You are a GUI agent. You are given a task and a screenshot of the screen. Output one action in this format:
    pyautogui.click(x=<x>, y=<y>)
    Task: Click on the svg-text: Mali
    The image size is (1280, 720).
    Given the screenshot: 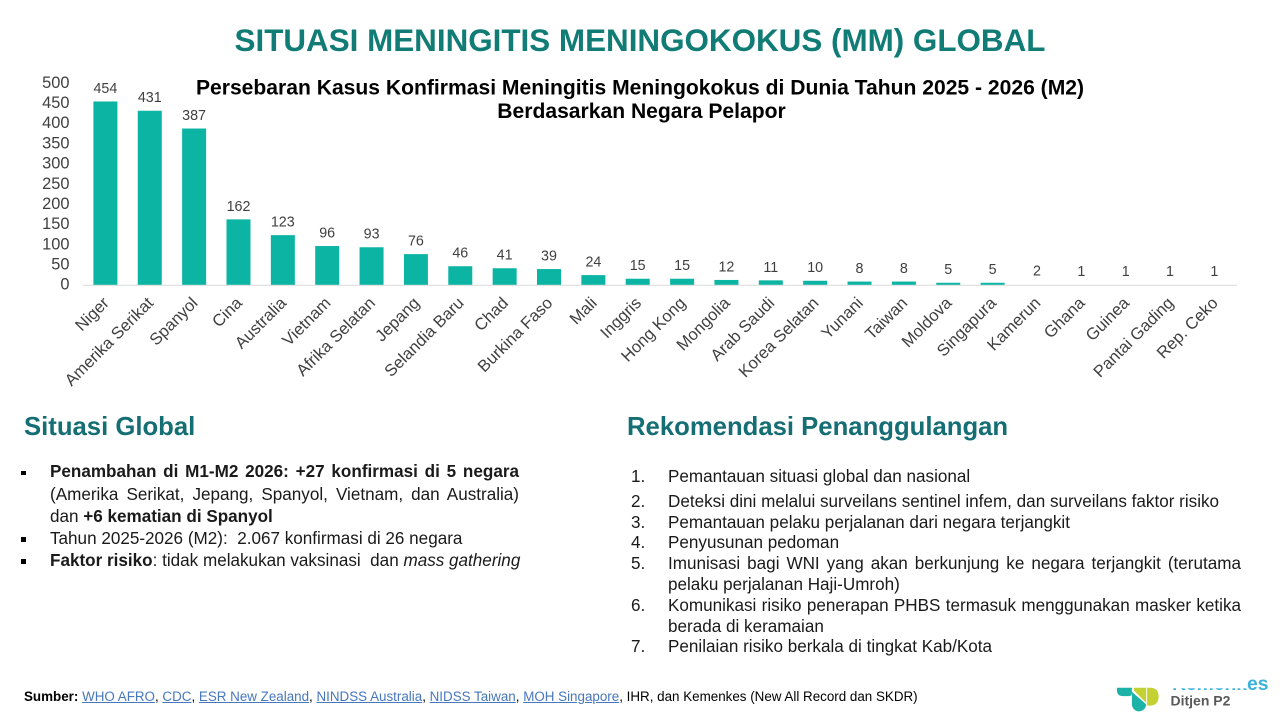 What is the action you would take?
    pyautogui.click(x=583, y=310)
    